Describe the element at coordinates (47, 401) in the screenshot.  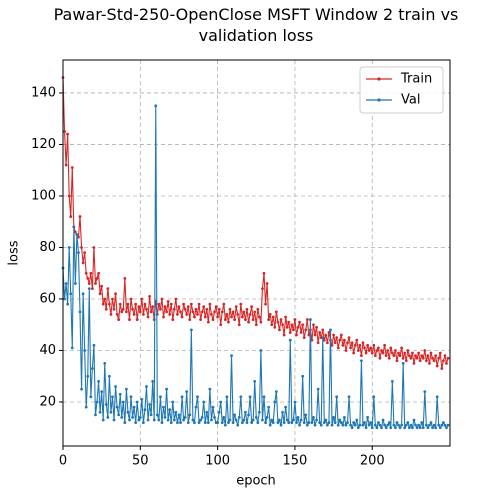
I see `y-tick-label: 20` at that location.